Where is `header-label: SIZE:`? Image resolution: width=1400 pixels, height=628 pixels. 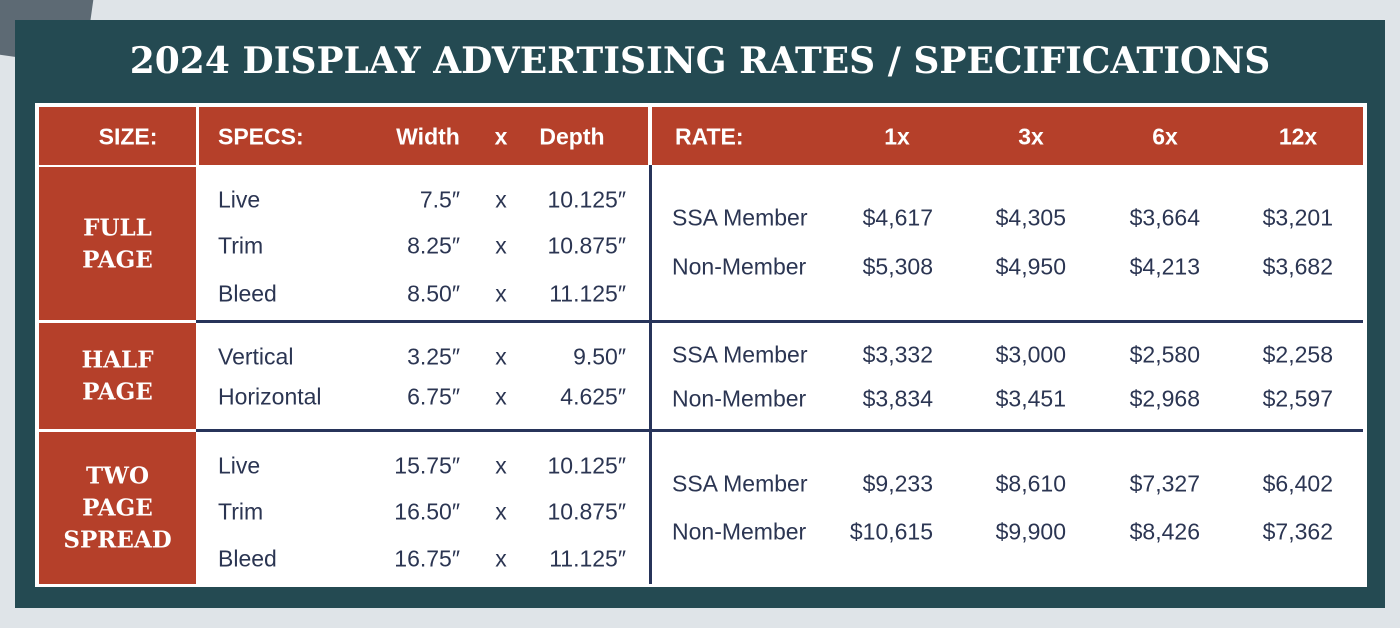 header-label: SIZE: is located at coordinates (128, 136).